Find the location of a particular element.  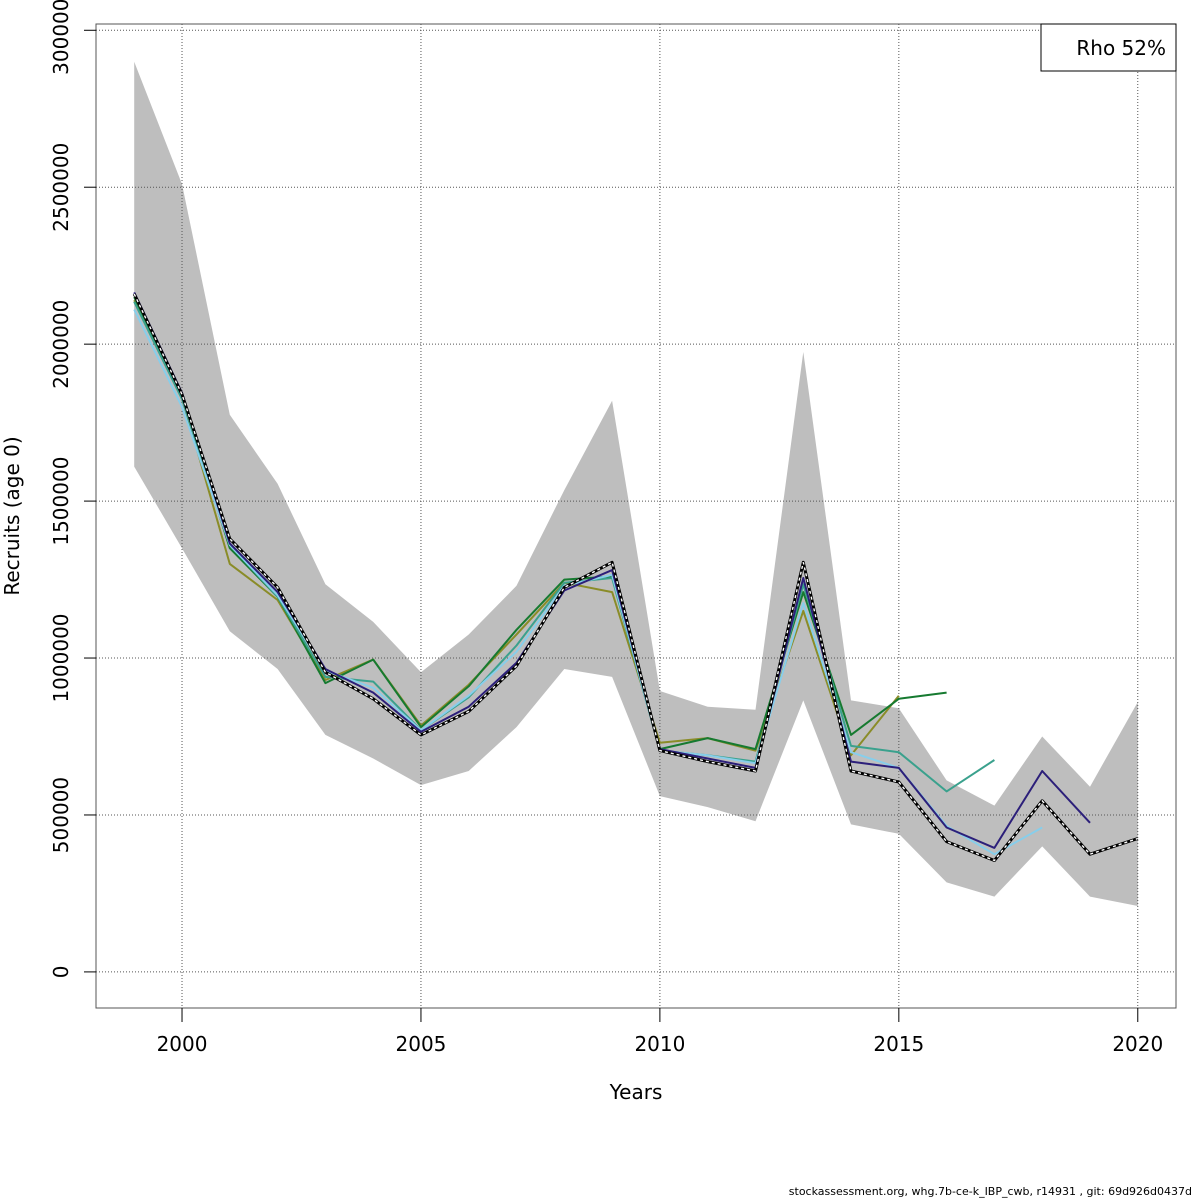

x-tick-label: 2020 is located at coordinates (1137, 1044).